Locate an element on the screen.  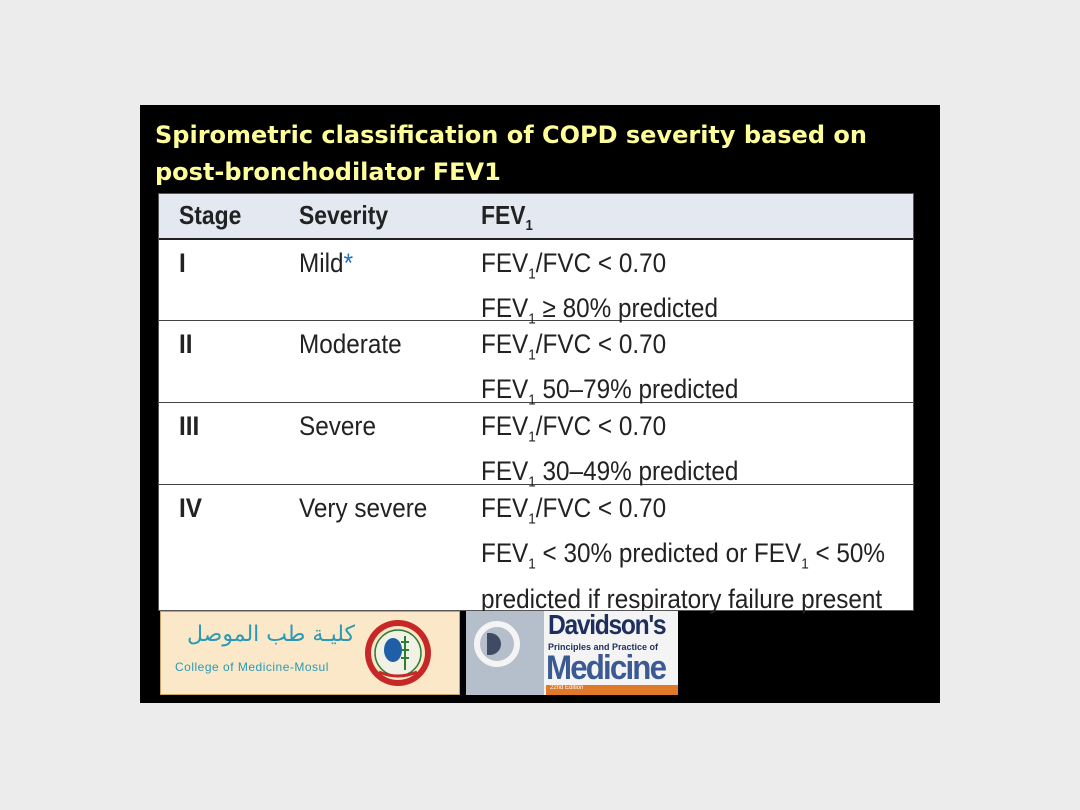
severity-cell: Moderate is located at coordinates (350, 344).